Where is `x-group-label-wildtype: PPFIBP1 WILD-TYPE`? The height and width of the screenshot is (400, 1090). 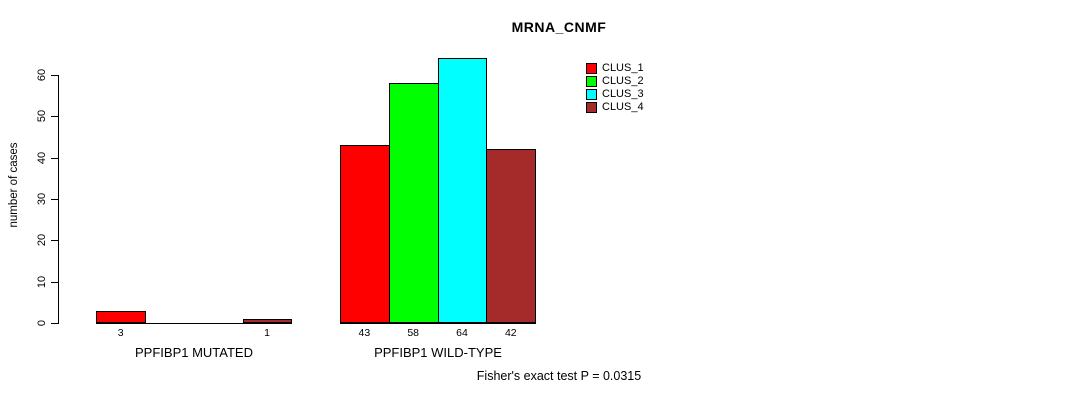 x-group-label-wildtype: PPFIBP1 WILD-TYPE is located at coordinates (438, 352).